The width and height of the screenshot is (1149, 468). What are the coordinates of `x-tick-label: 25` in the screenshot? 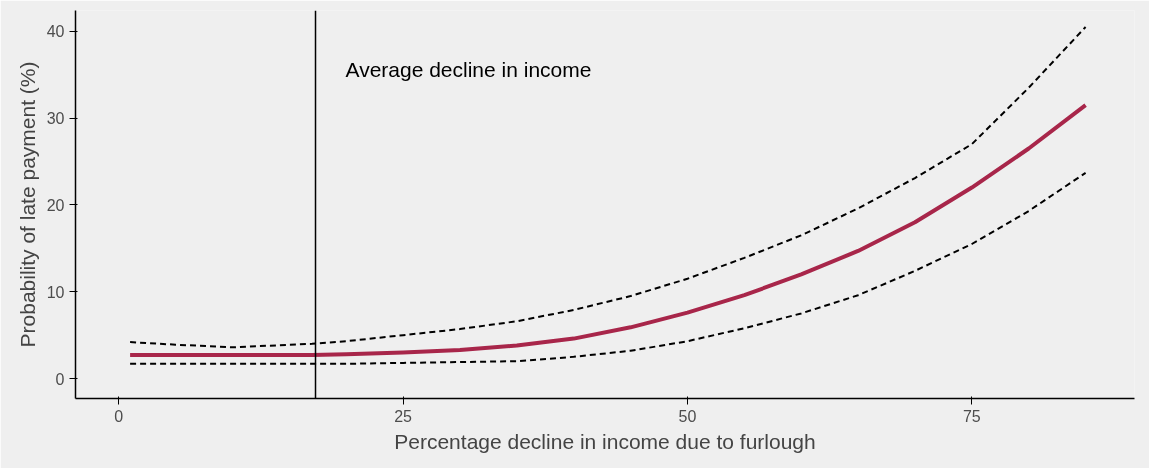 It's located at (403, 416).